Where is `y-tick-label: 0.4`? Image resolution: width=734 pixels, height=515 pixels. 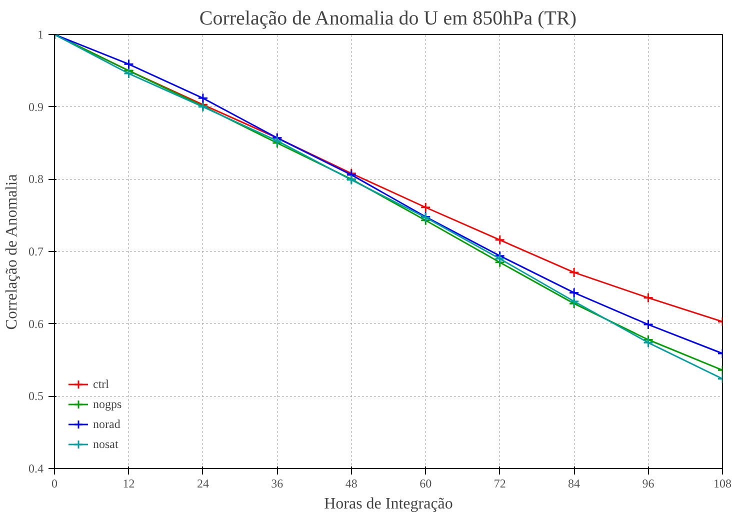
y-tick-label: 0.4 is located at coordinates (36, 469).